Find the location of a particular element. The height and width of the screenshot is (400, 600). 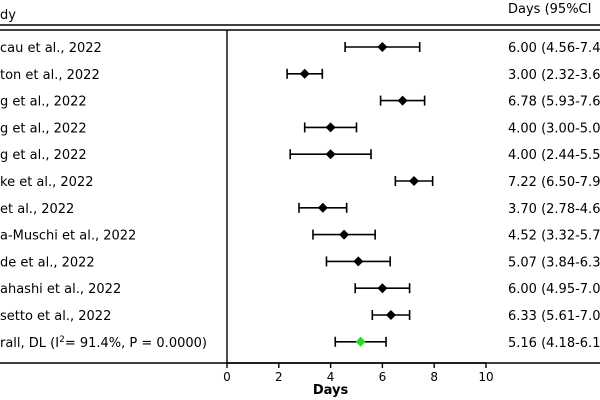

study-column-header: dy is located at coordinates (8, 15).